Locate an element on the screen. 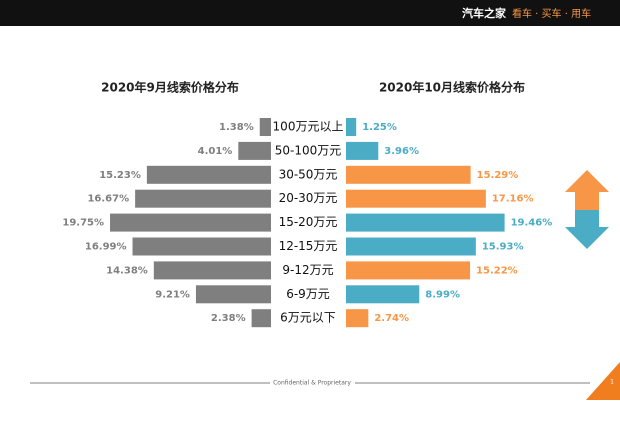 The width and height of the screenshot is (620, 424). value-label: 19.75% is located at coordinates (83, 223).